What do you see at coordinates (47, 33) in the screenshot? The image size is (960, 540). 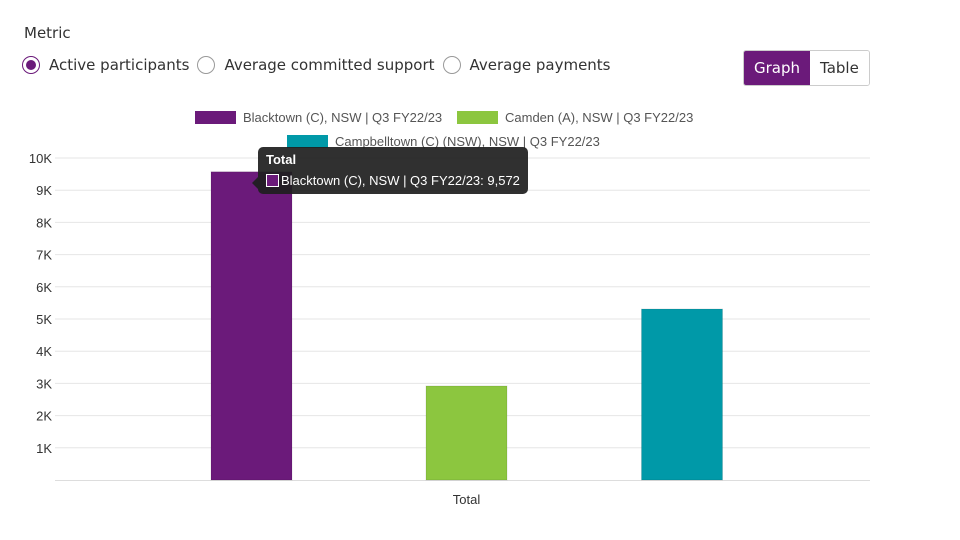 I see `metric-label: Metric` at bounding box center [47, 33].